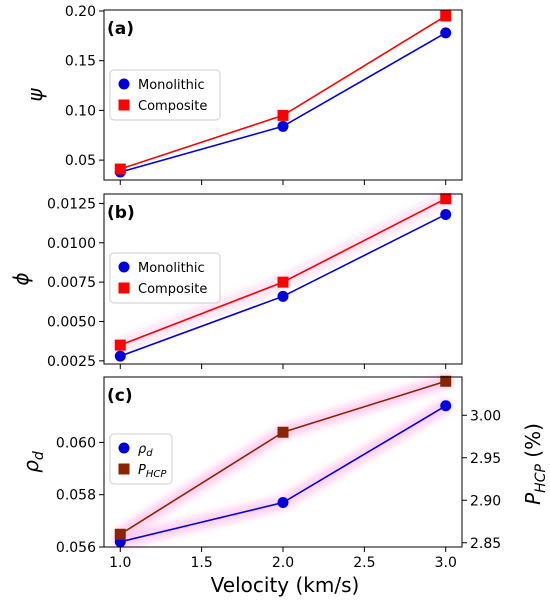  Describe the element at coordinates (485, 501) in the screenshot. I see `y-tick-label-right: 2.90` at that location.